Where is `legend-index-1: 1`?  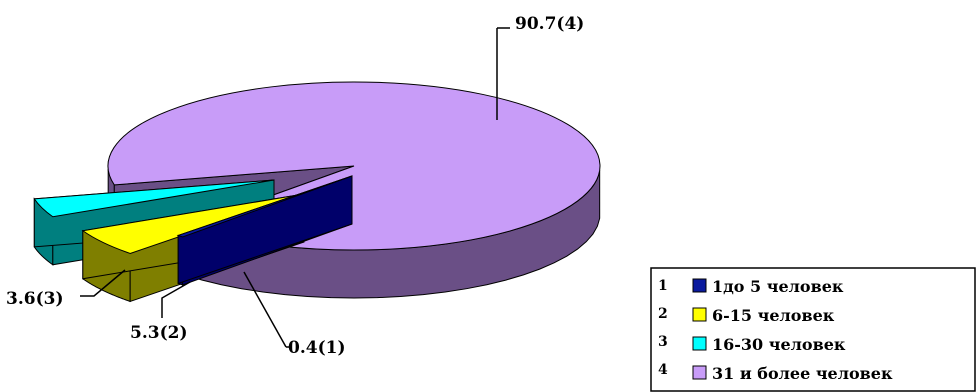
legend-index-1: 1 is located at coordinates (663, 286).